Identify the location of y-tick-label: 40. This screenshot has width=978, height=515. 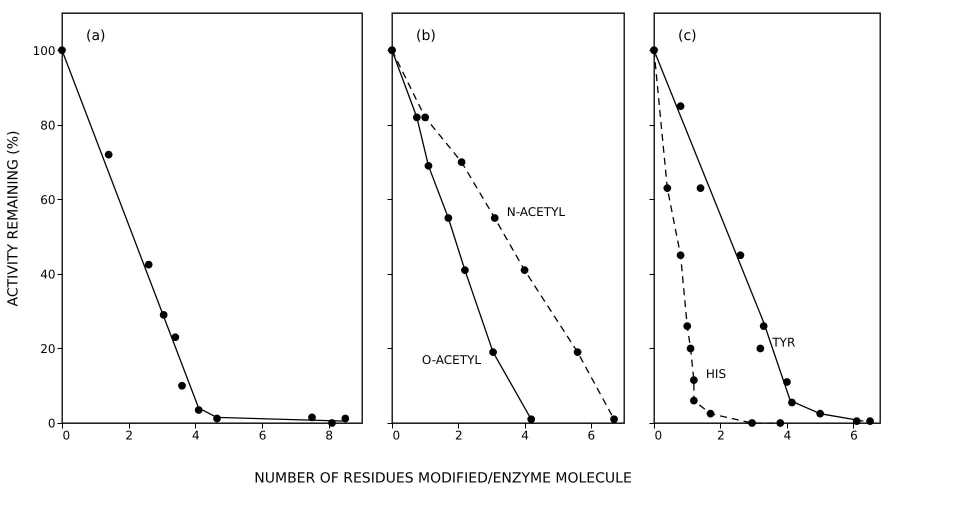
(48, 274).